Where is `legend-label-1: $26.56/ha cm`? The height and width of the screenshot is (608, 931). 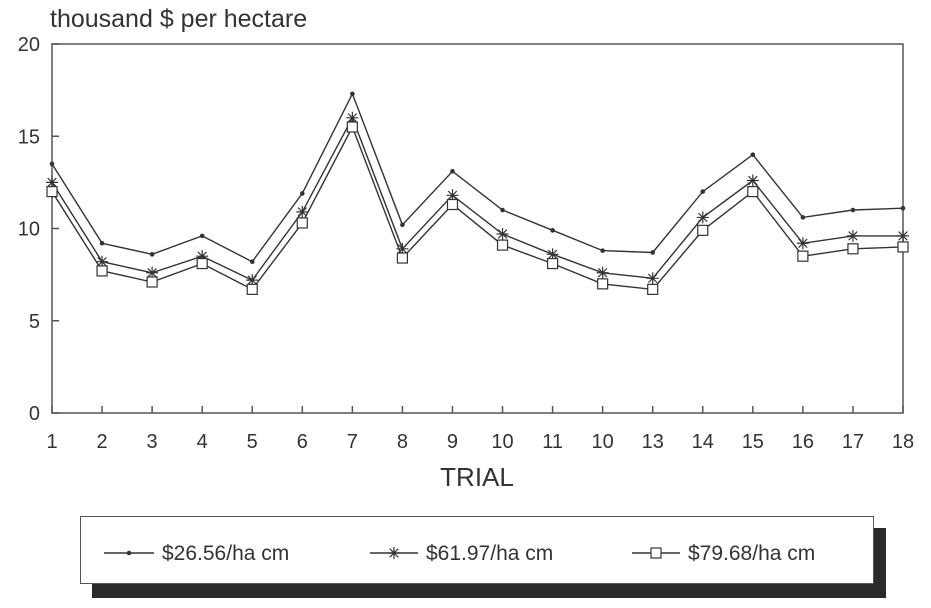 legend-label-1: $26.56/ha cm is located at coordinates (225, 553).